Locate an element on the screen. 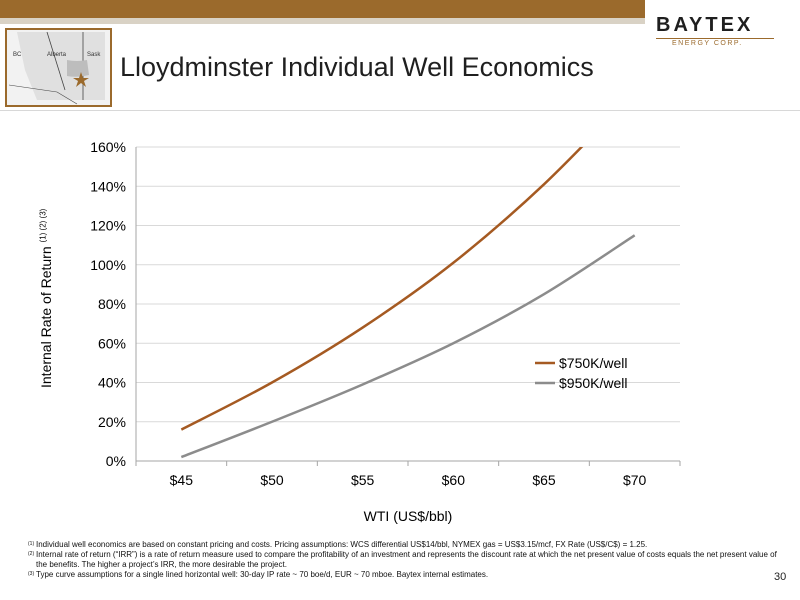 The height and width of the screenshot is (600, 800). y-tick-label: 80% is located at coordinates (112, 304).